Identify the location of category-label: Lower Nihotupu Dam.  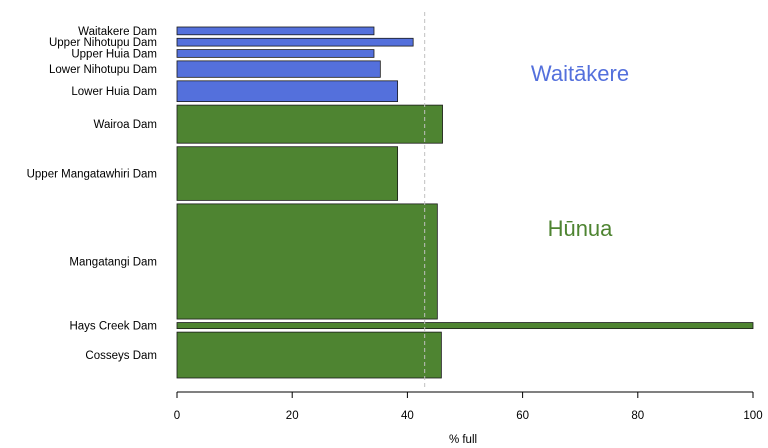
(103, 70).